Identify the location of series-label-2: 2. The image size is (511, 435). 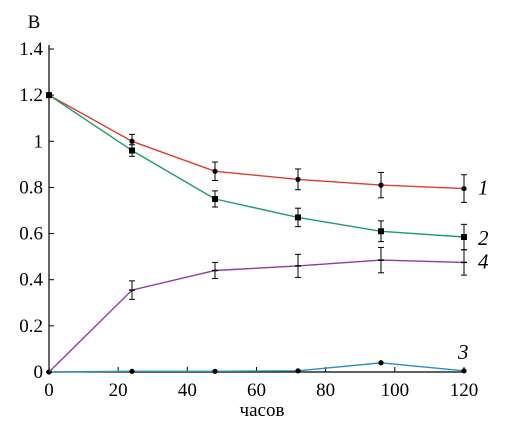
(483, 238).